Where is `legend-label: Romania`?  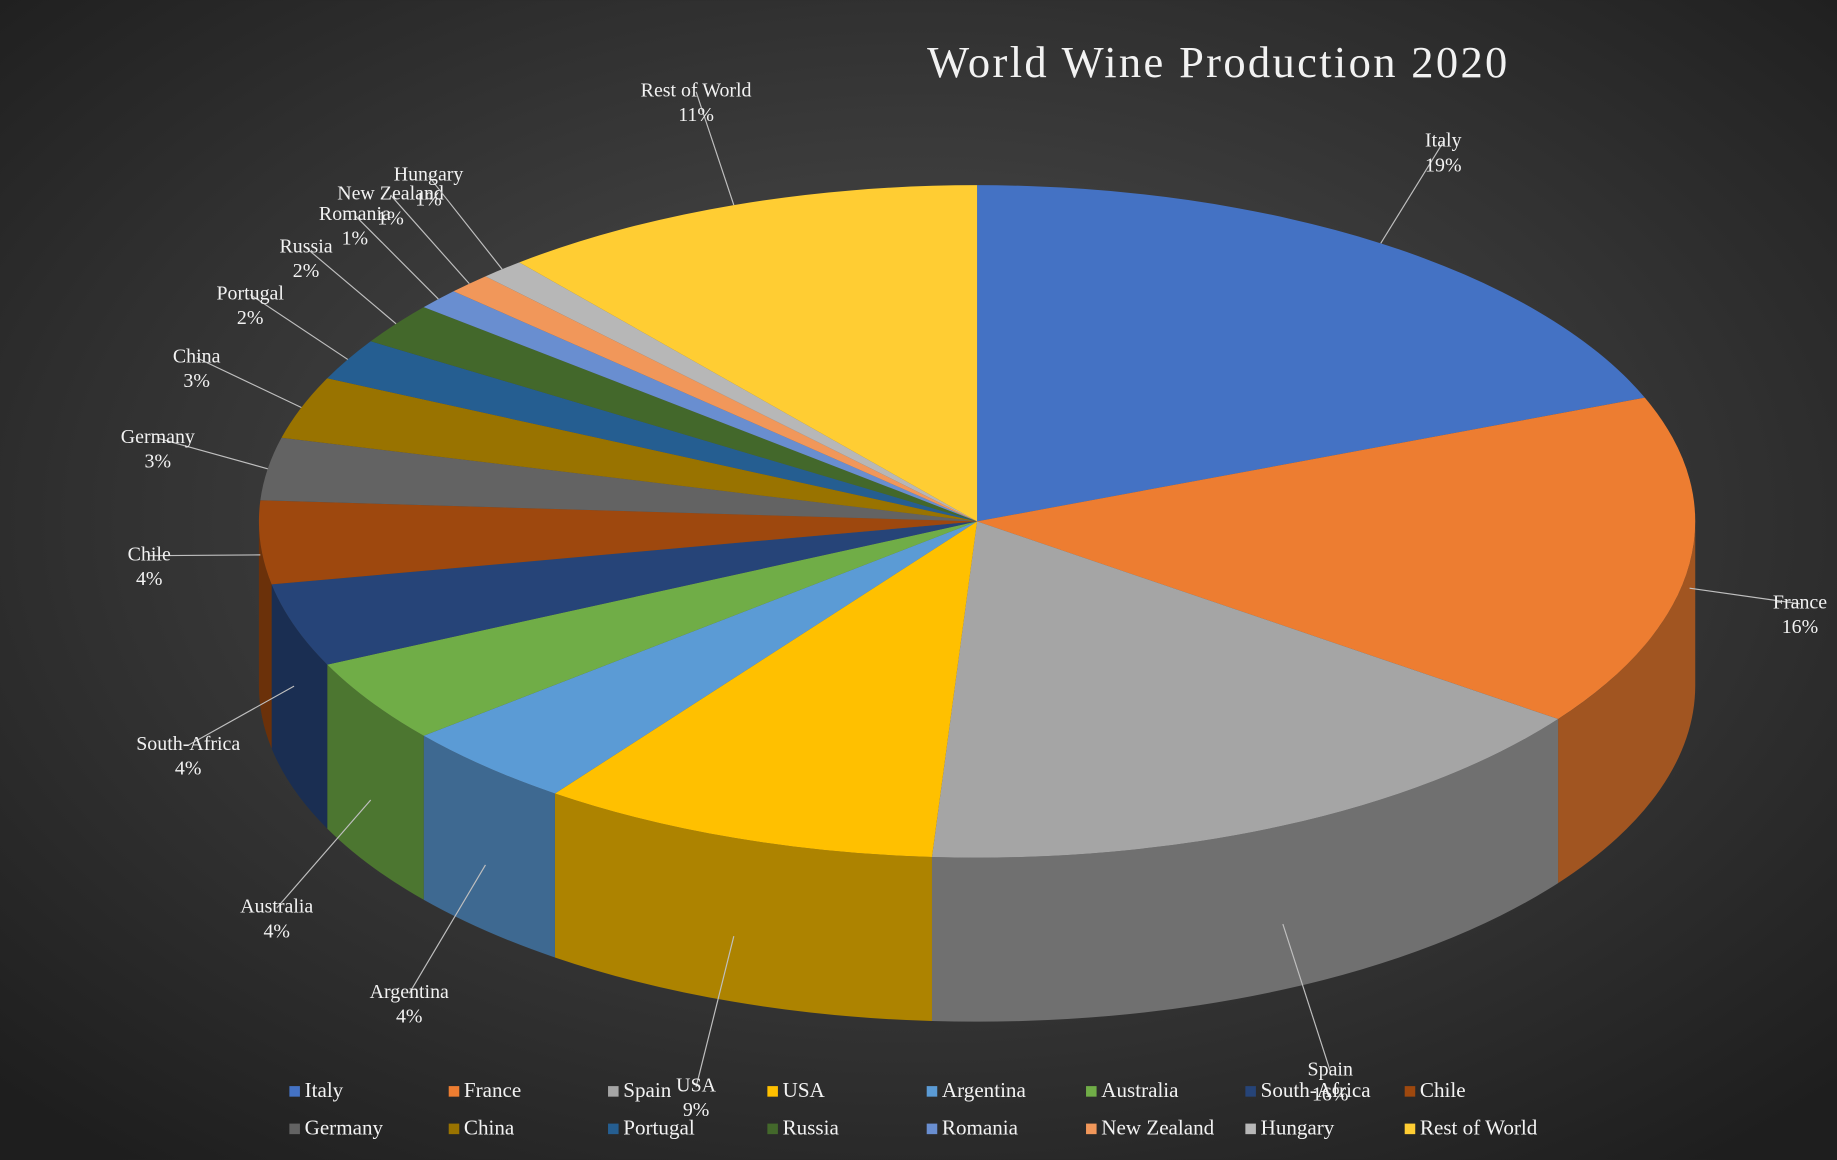 legend-label: Romania is located at coordinates (980, 1127).